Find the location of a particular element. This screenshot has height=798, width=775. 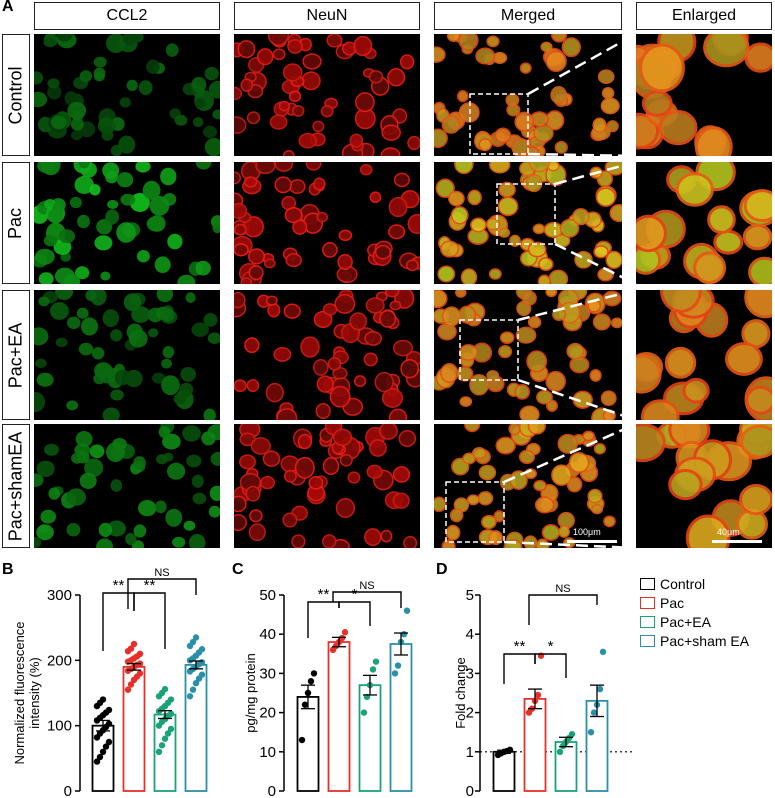

y-axis-label: Fold change is located at coordinates (461, 693).